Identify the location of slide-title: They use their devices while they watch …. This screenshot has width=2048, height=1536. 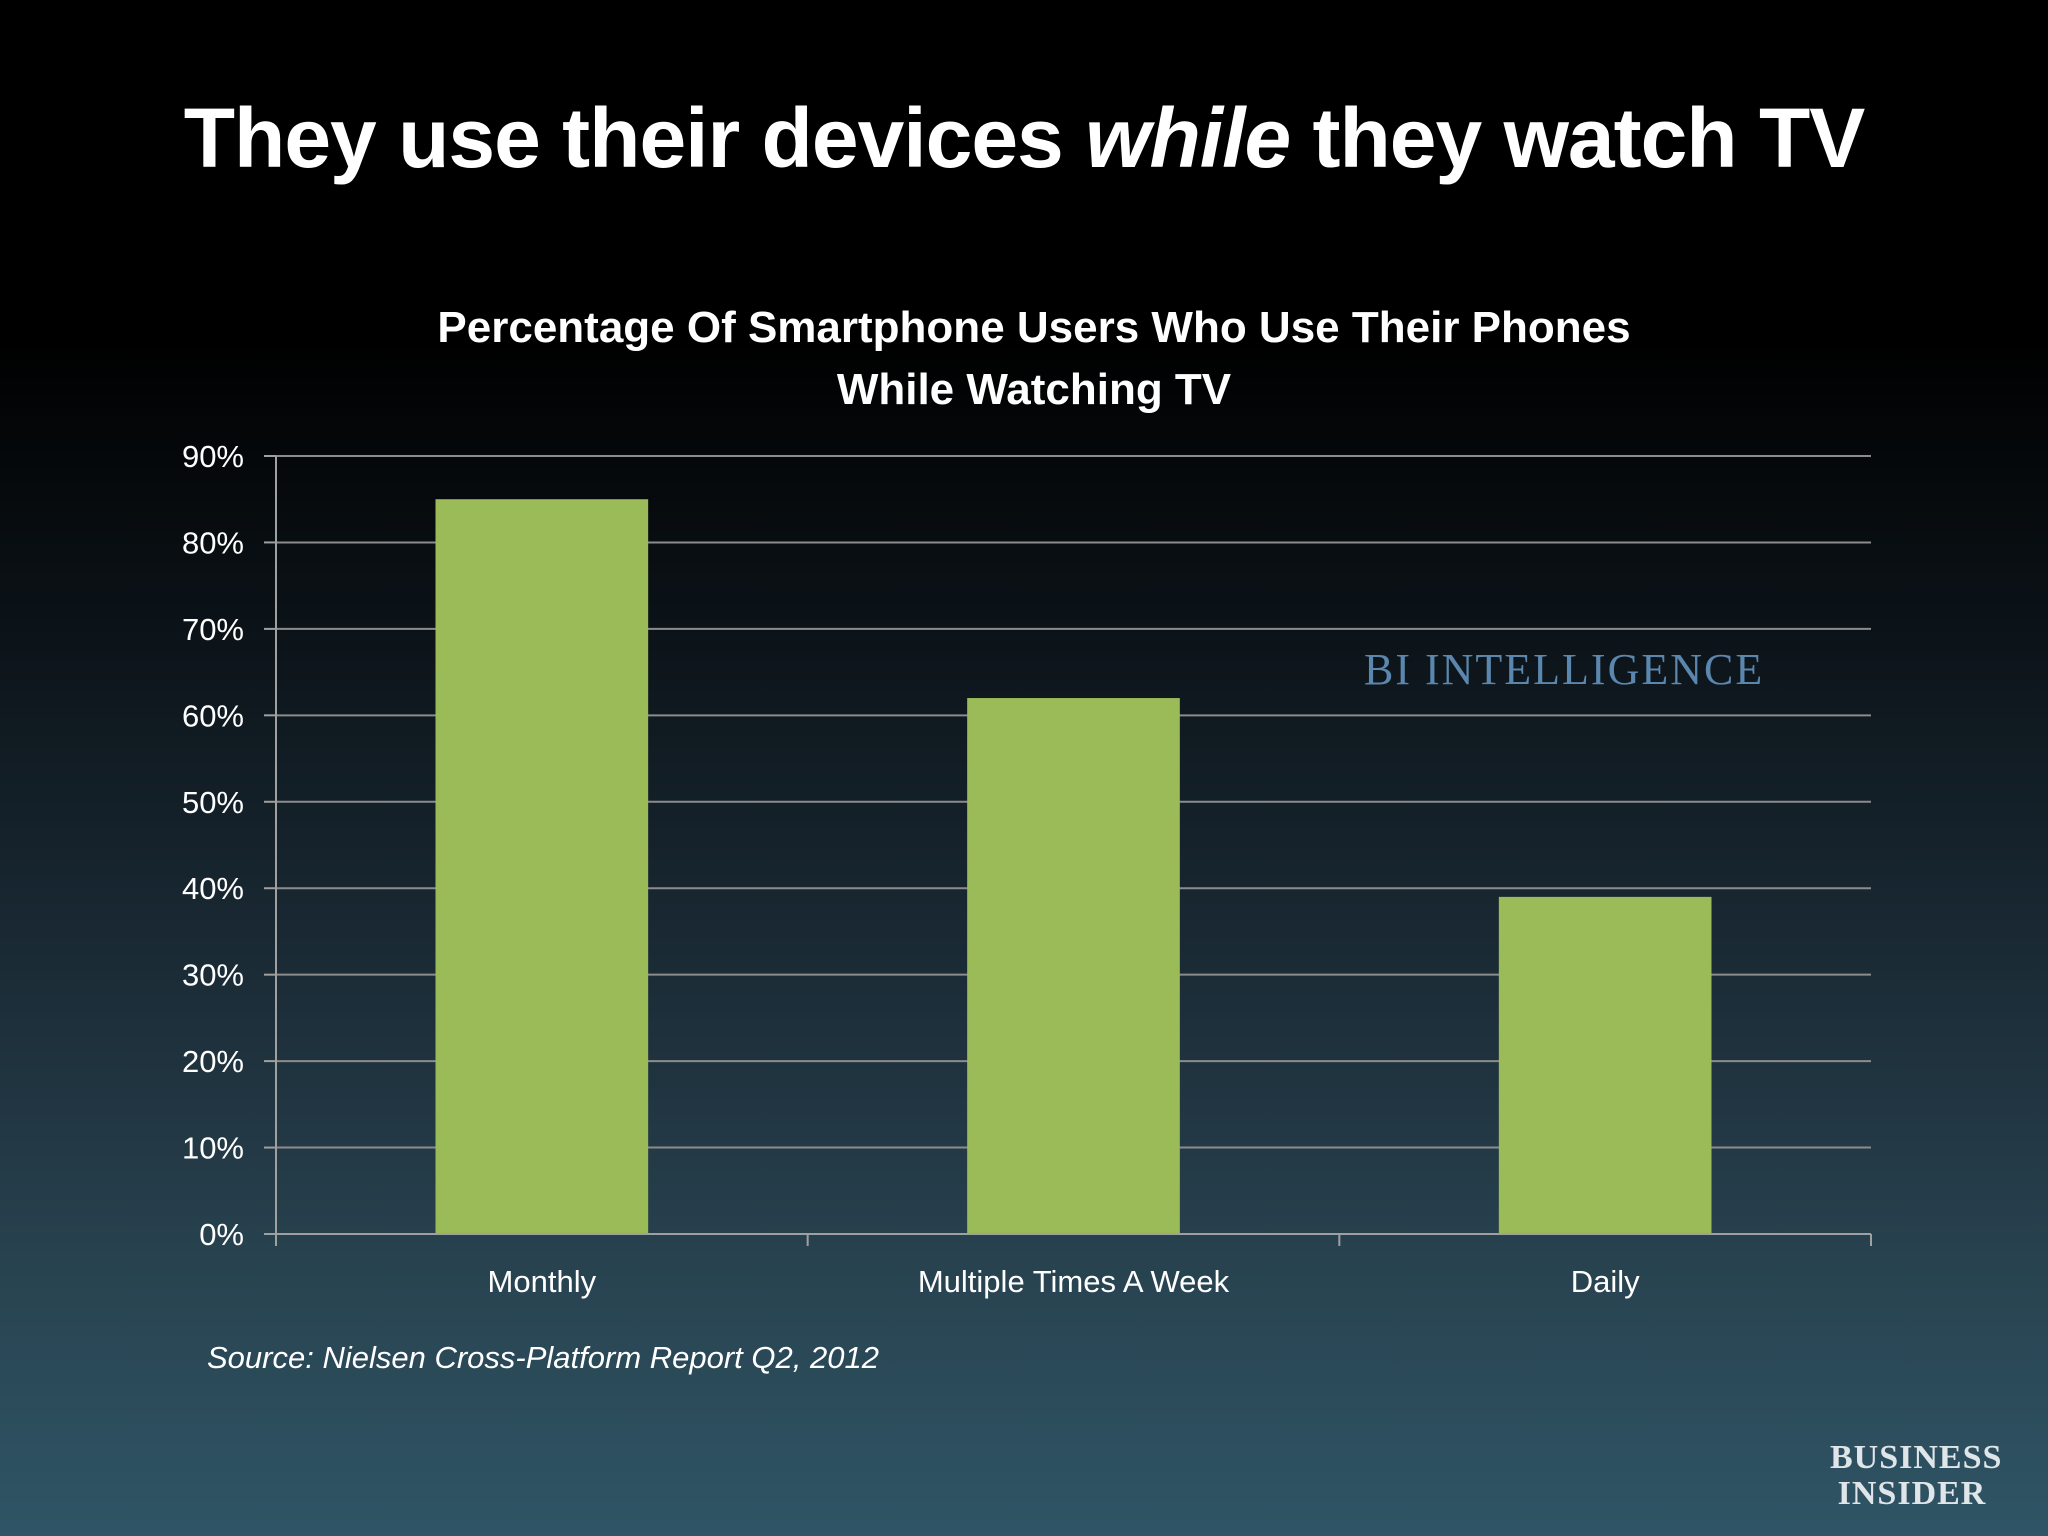
(1024, 138).